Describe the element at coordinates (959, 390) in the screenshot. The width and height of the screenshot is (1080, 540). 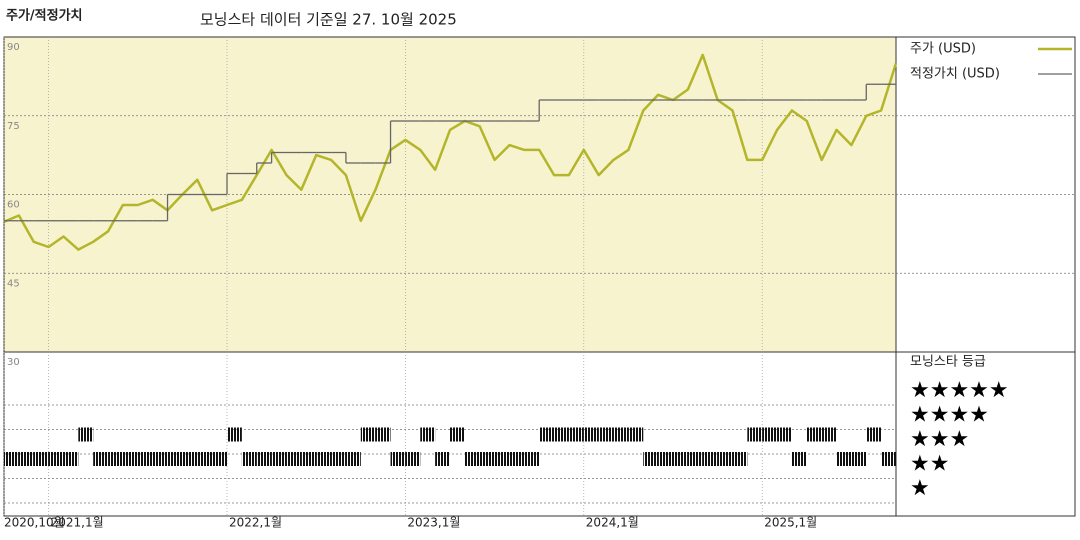
I see `rating-label: ★★★★★` at that location.